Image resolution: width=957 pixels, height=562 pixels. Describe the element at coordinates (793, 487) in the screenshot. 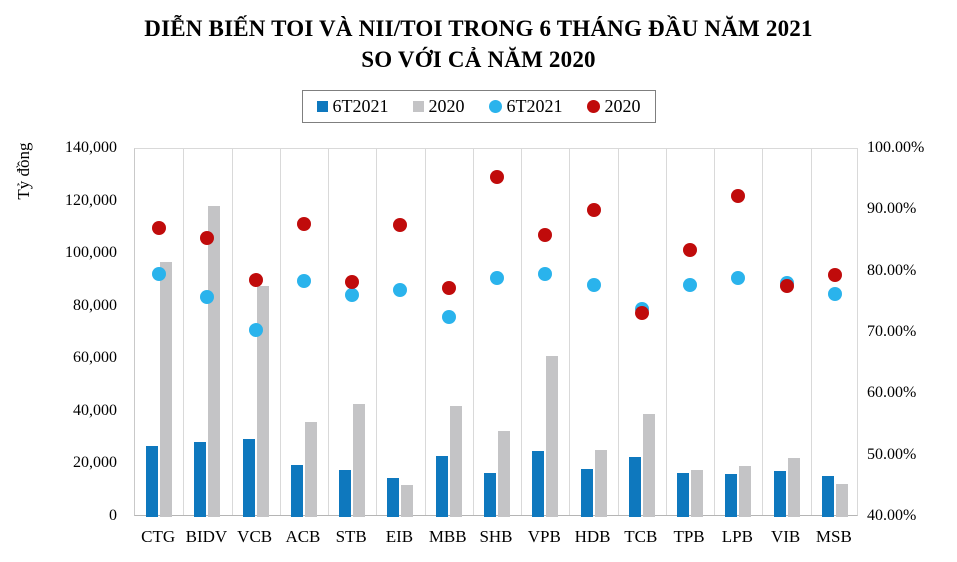

I see `bar-2020-vib` at that location.